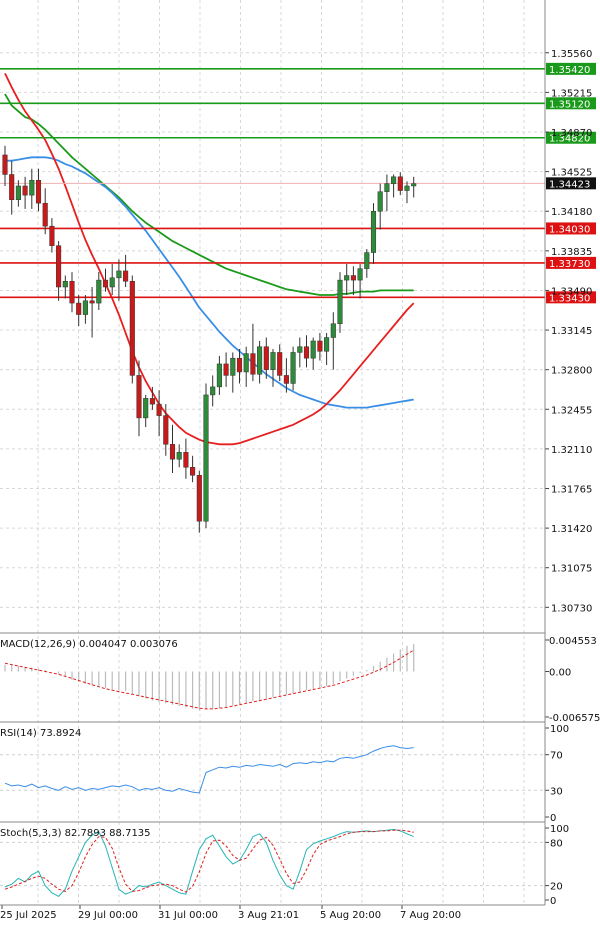  What do you see at coordinates (571, 410) in the screenshot?
I see `price-tick-label: 1.32455` at bounding box center [571, 410].